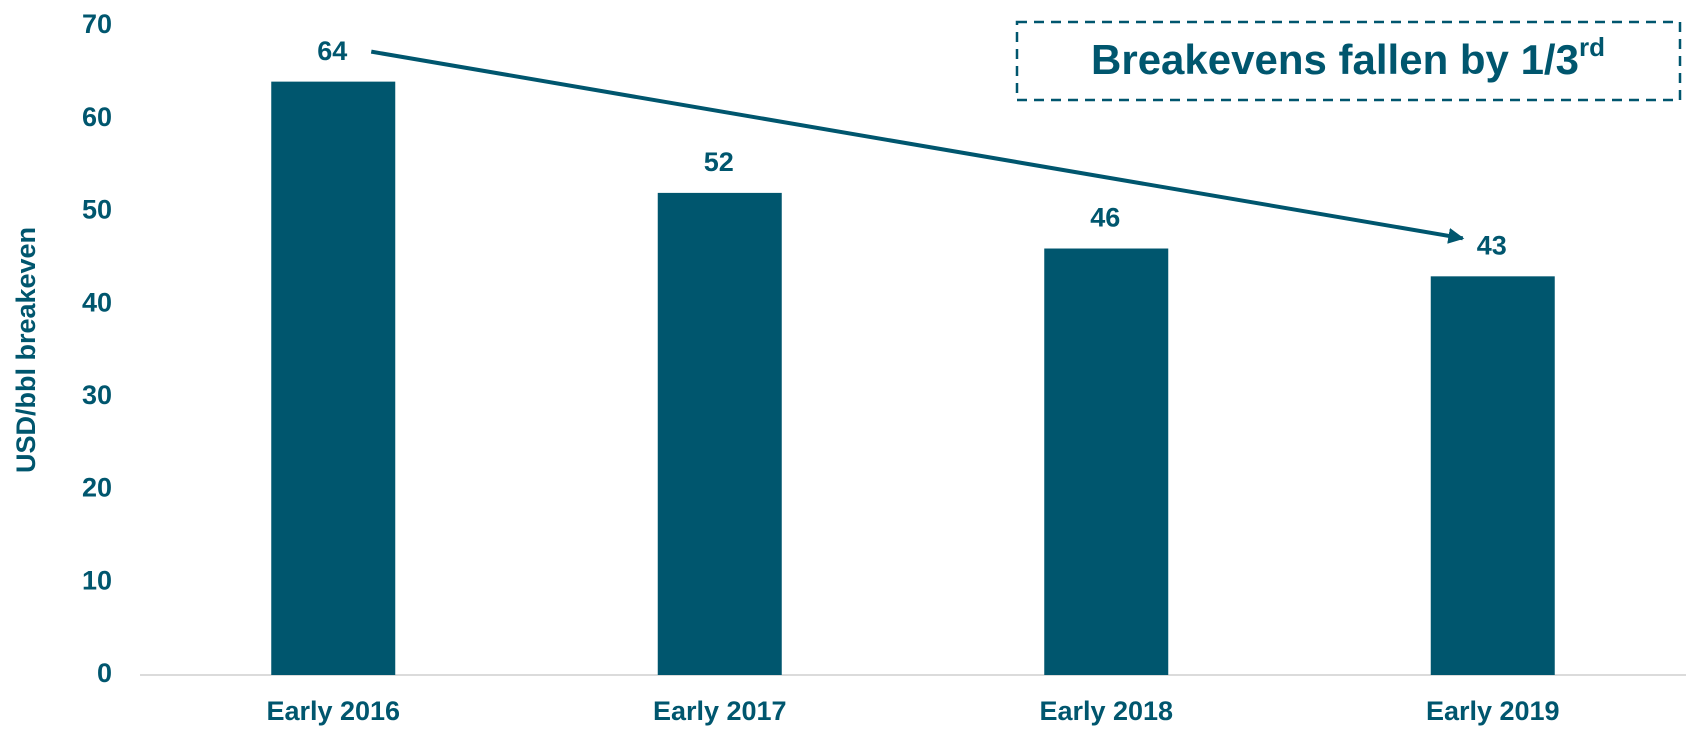 The width and height of the screenshot is (1686, 730). What do you see at coordinates (97, 24) in the screenshot?
I see `y-tick-label: 70` at bounding box center [97, 24].